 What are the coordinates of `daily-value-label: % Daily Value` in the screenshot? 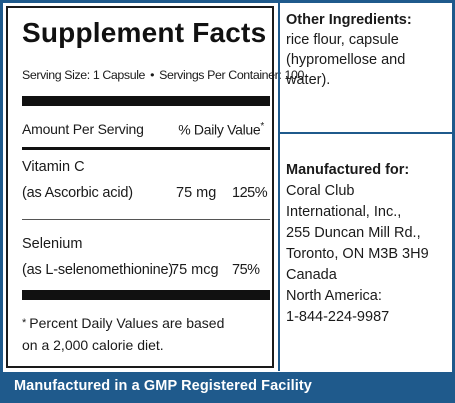 It's located at (219, 129).